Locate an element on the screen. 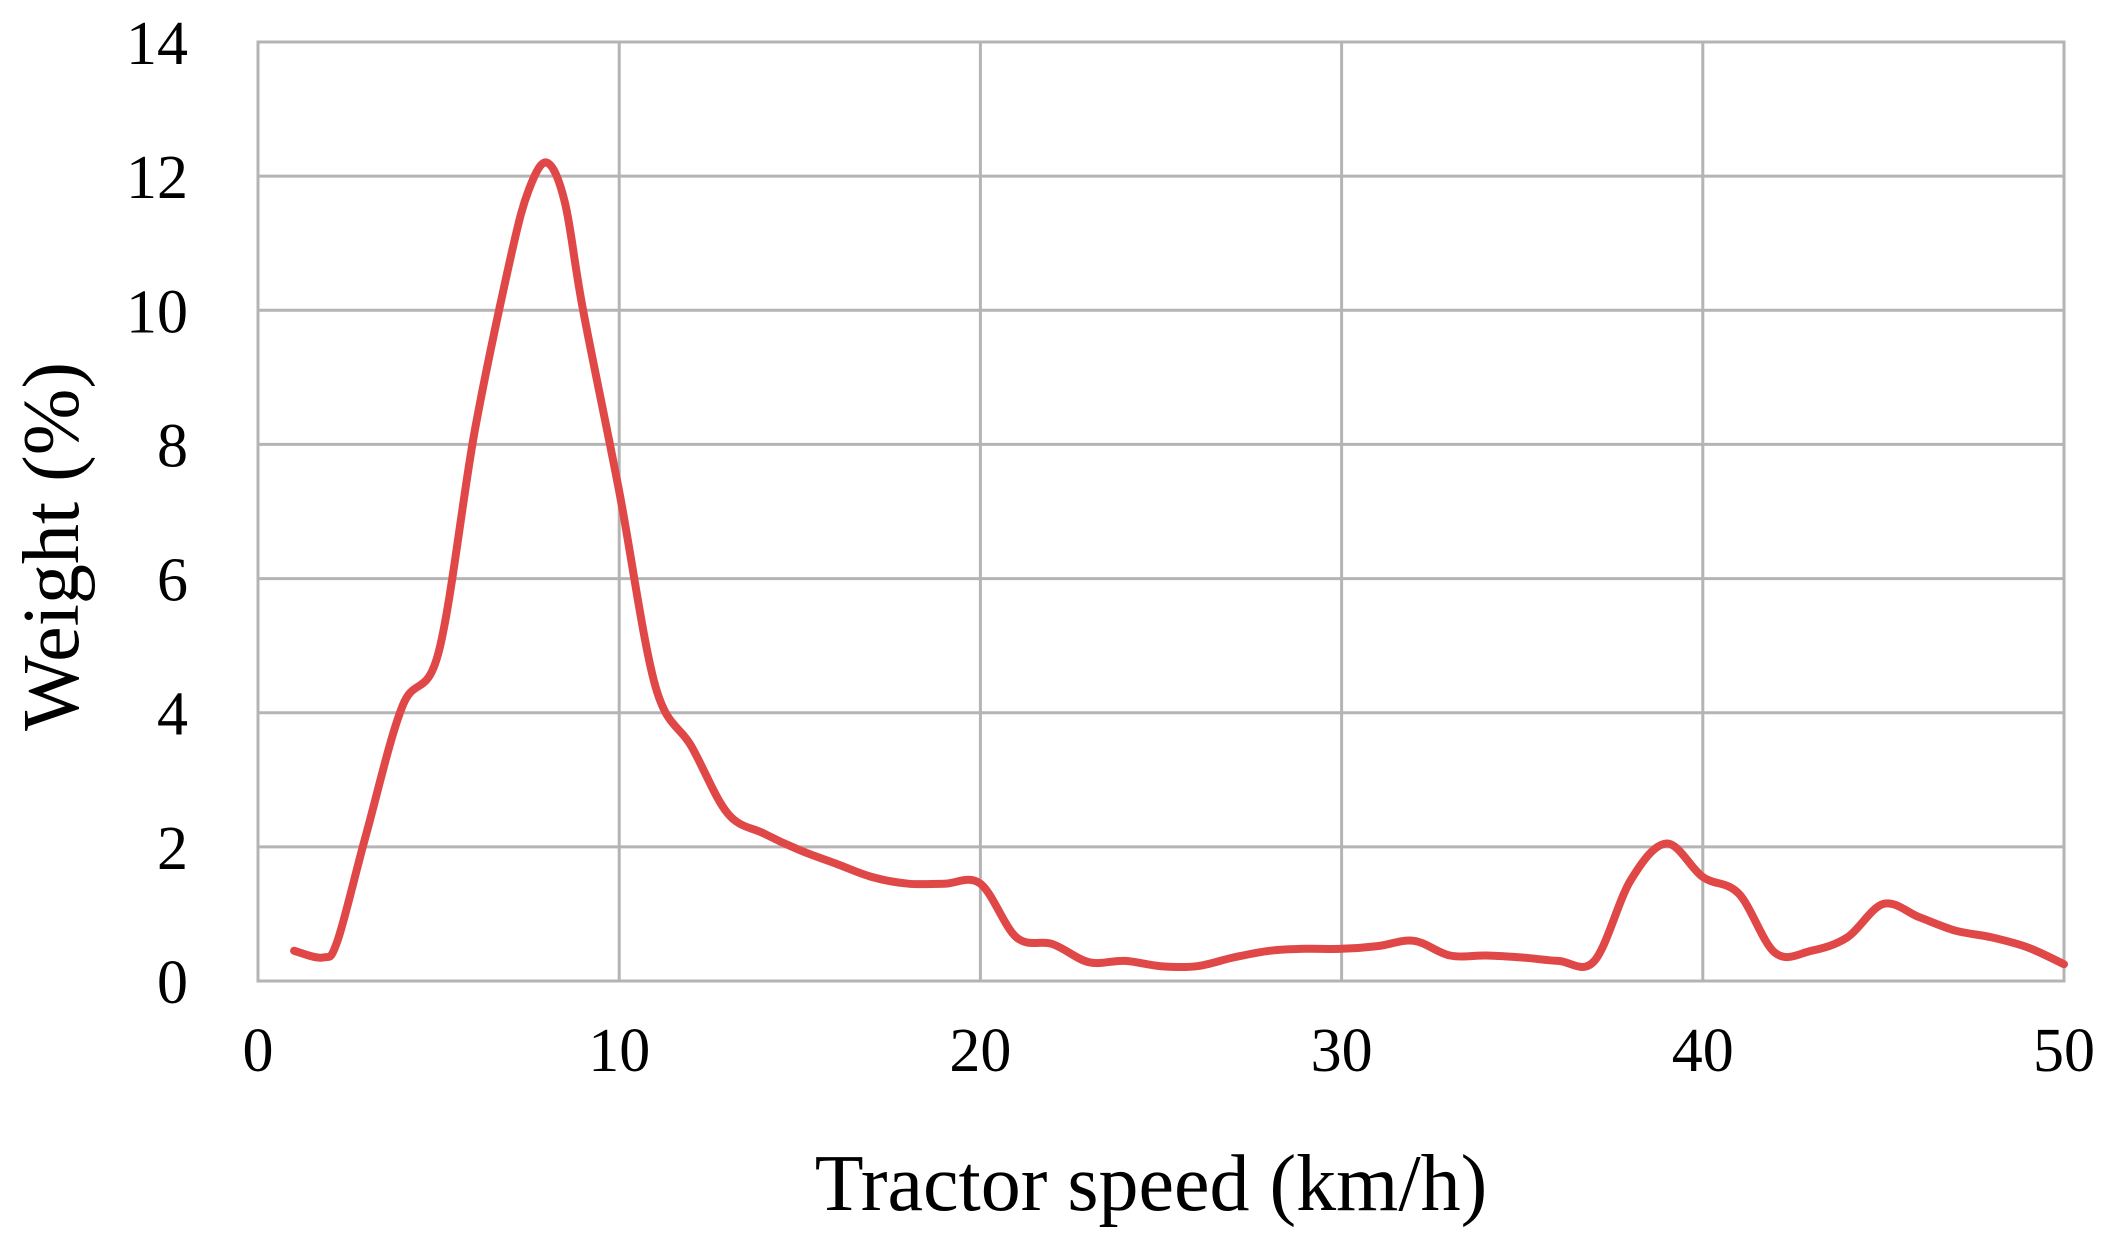 This screenshot has width=2109, height=1245. y-tick-label: 8 is located at coordinates (172, 446).